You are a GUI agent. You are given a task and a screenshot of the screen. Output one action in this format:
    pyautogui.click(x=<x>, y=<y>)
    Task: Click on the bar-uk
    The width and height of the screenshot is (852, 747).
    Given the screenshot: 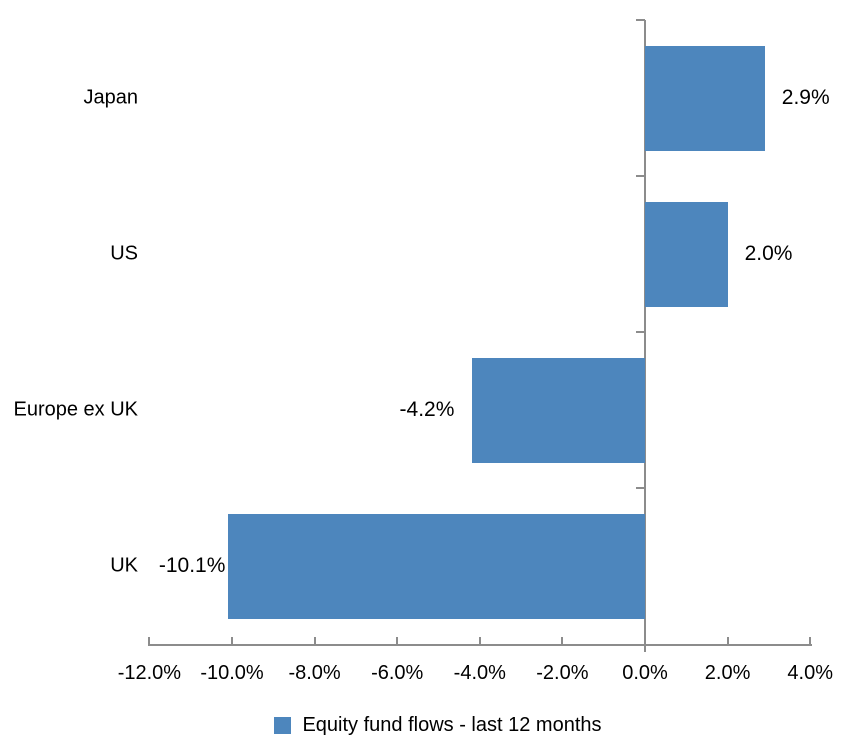 What is the action you would take?
    pyautogui.click(x=436, y=566)
    